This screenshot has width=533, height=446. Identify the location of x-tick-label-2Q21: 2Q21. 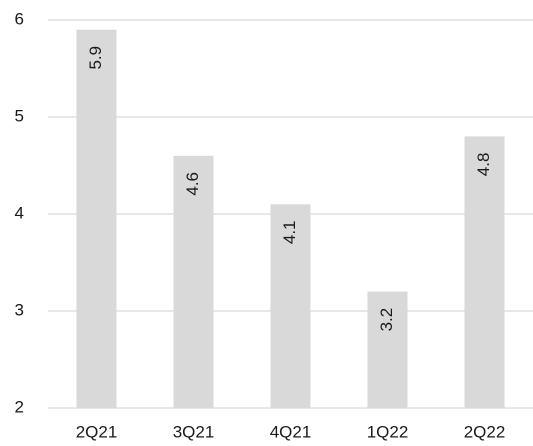
(97, 431).